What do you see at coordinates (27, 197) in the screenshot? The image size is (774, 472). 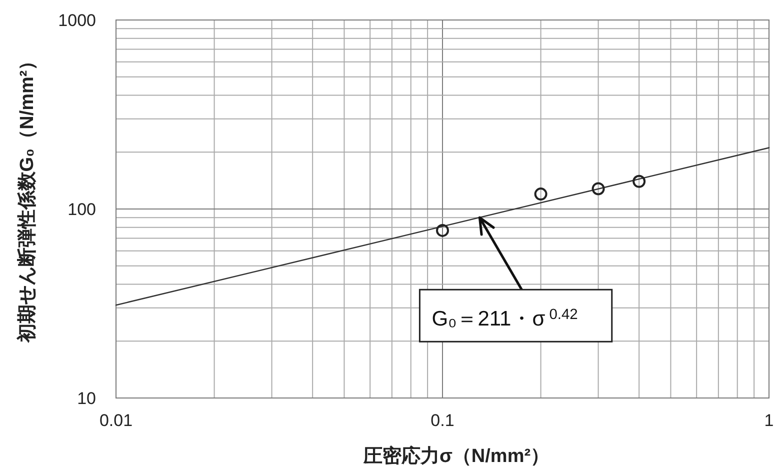 I see `y-axis-title: 初期せん断弾性係数G₀（N/mm²）` at bounding box center [27, 197].